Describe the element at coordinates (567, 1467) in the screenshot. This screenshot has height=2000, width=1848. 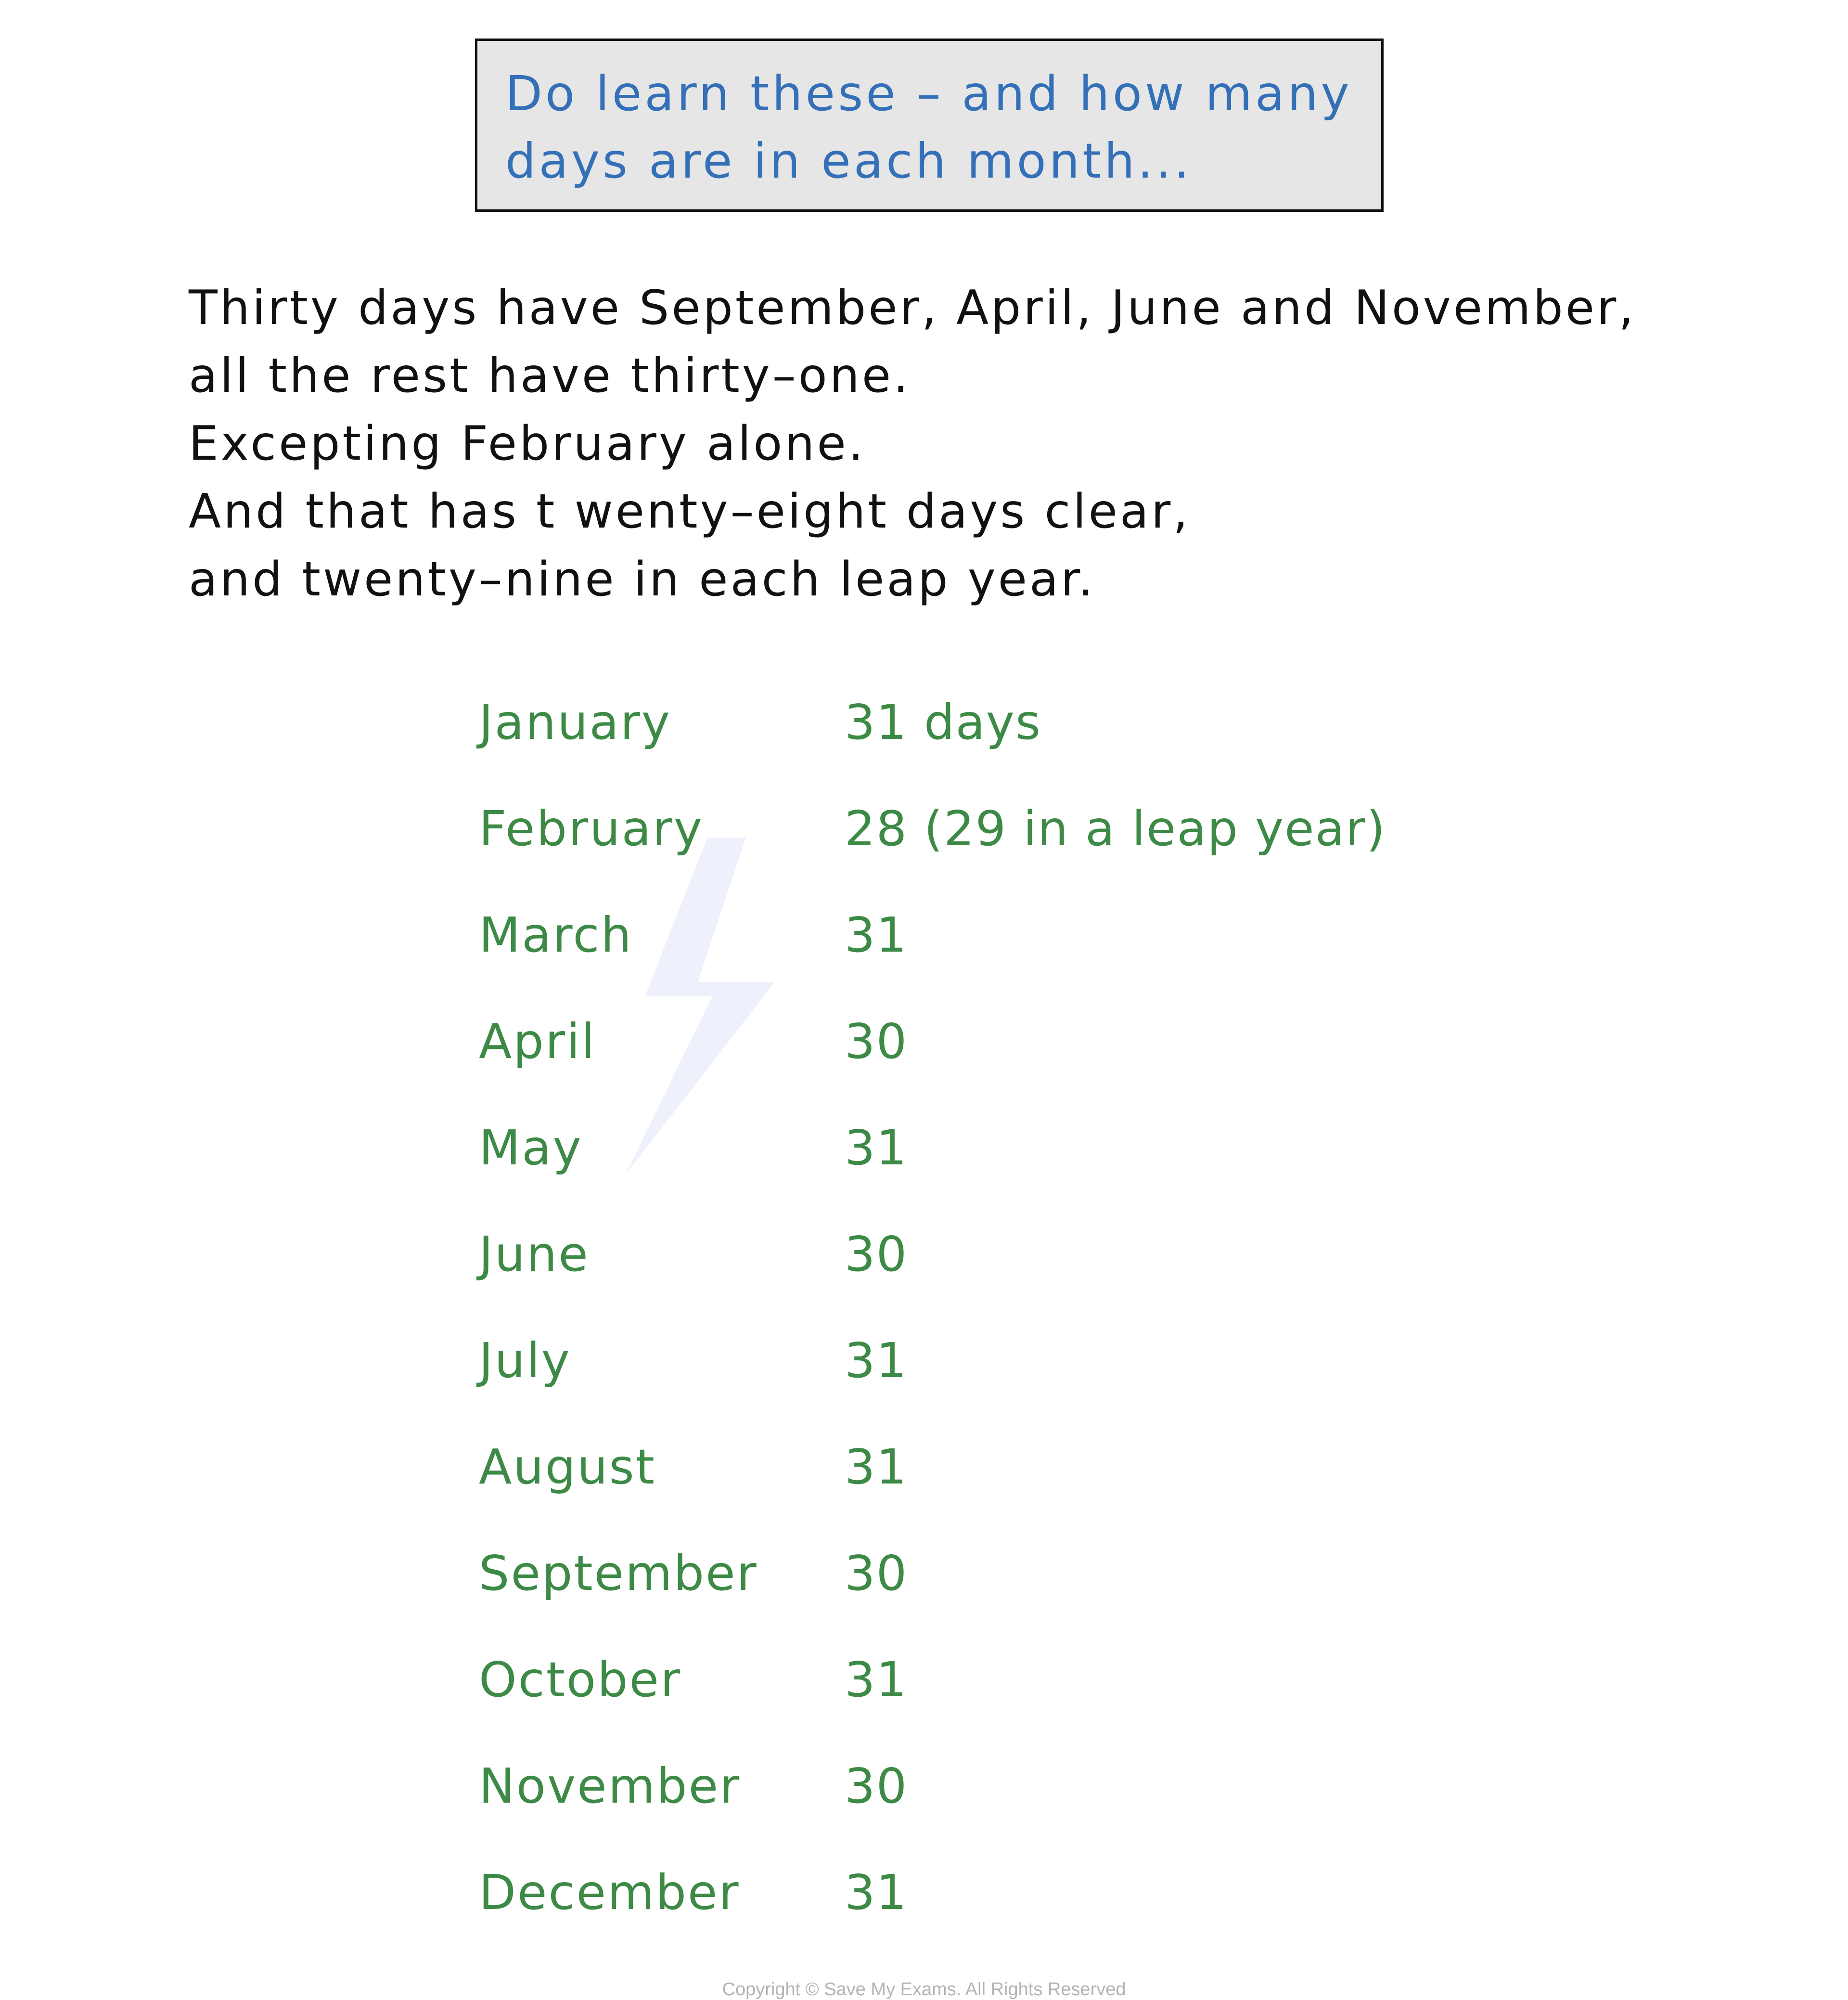
I see `month-name: August` at that location.